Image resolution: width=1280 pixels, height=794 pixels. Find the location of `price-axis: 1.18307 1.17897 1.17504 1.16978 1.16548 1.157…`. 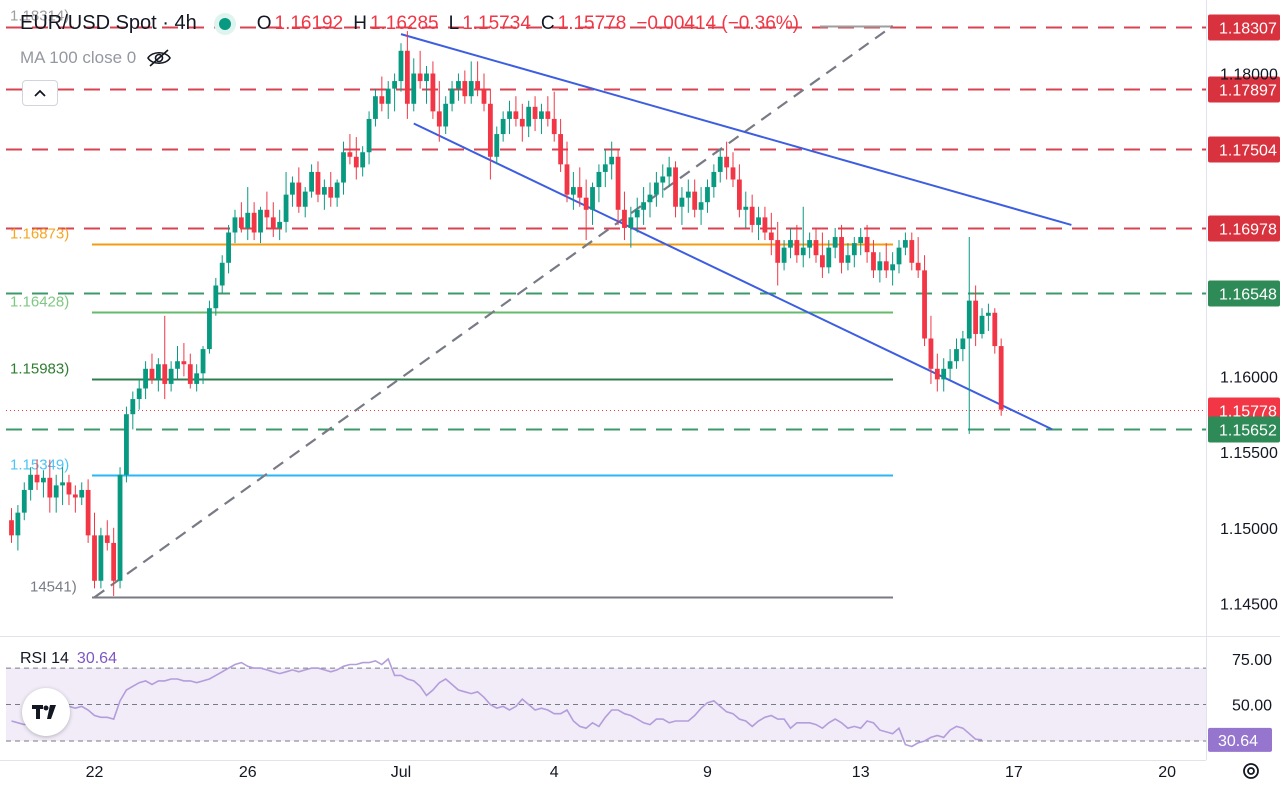

price-axis: 1.18307 1.17897 1.17504 1.16978 1.16548 1.157… is located at coordinates (1244, 383).